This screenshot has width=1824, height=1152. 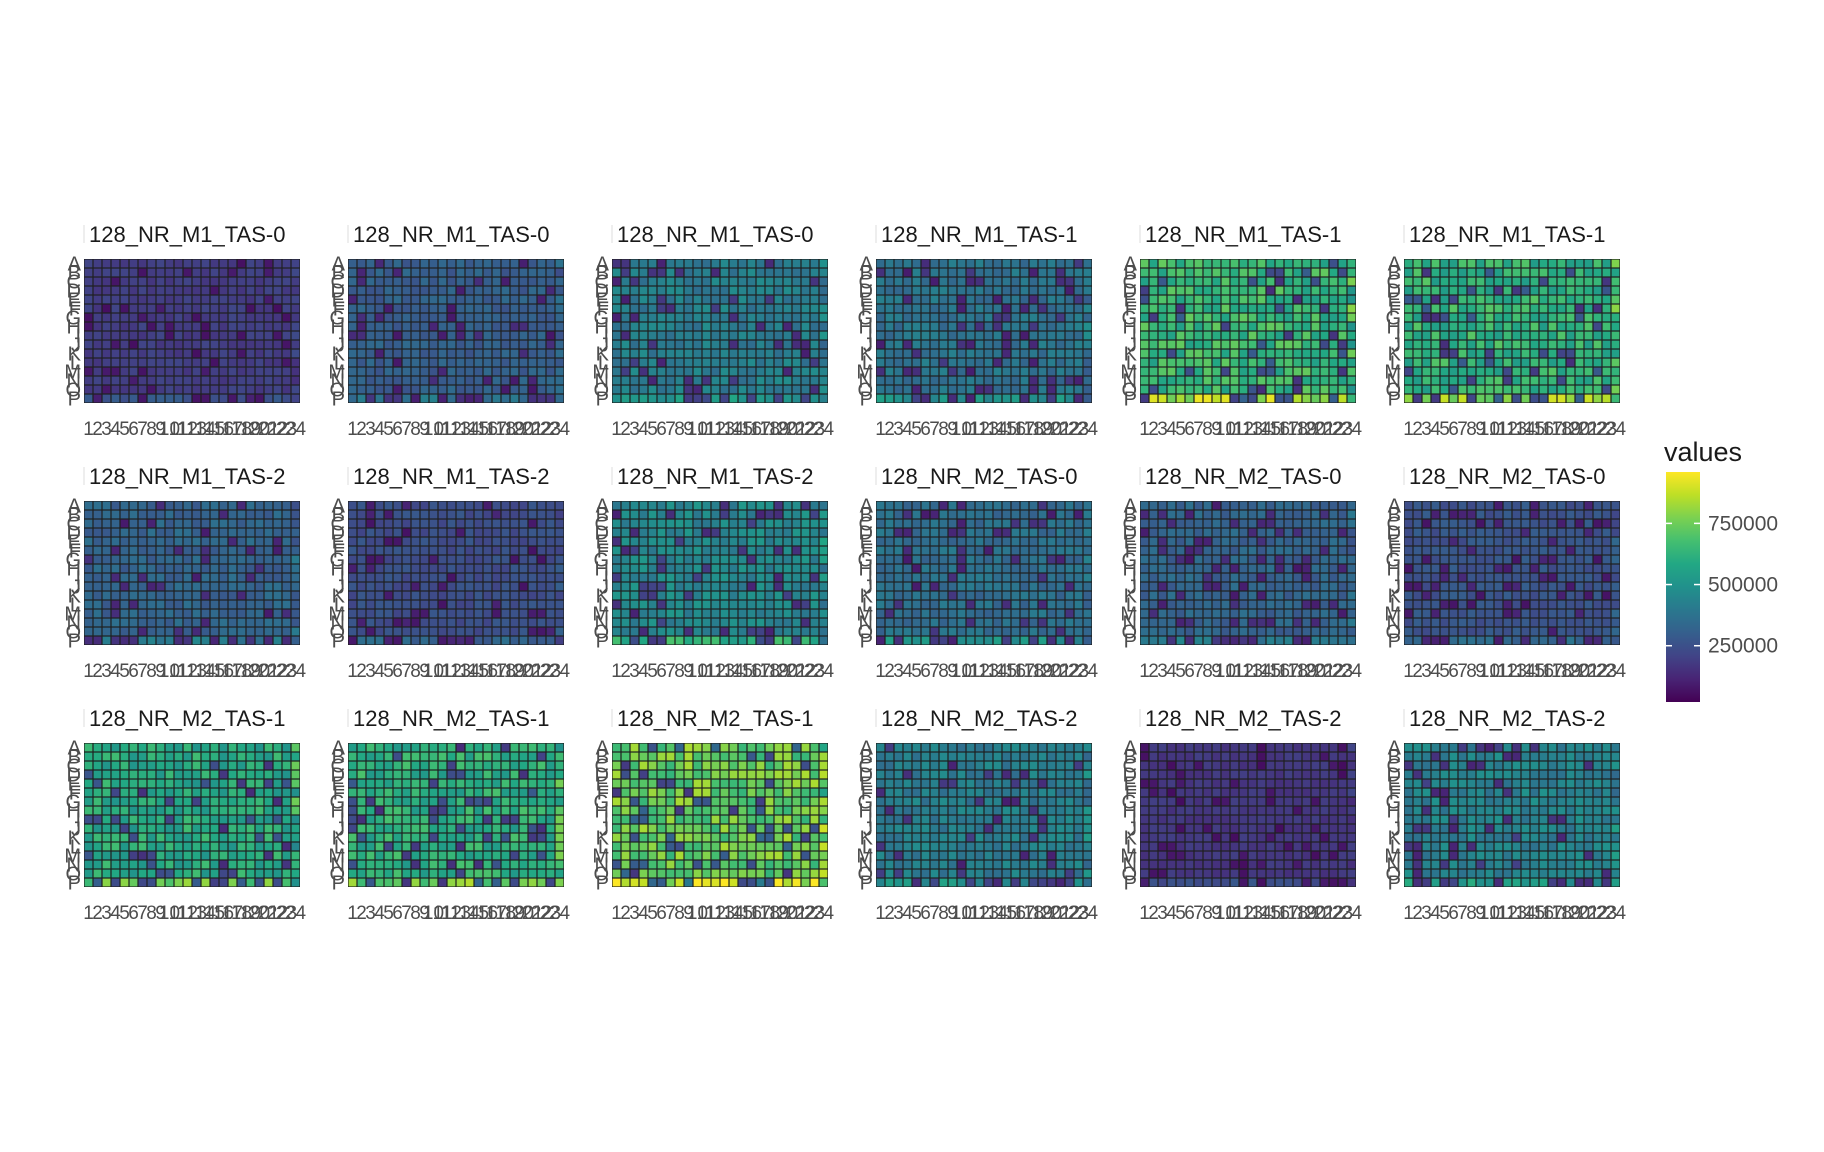 What do you see at coordinates (952, 429) in the screenshot?
I see `column-tick-label: 9` at bounding box center [952, 429].